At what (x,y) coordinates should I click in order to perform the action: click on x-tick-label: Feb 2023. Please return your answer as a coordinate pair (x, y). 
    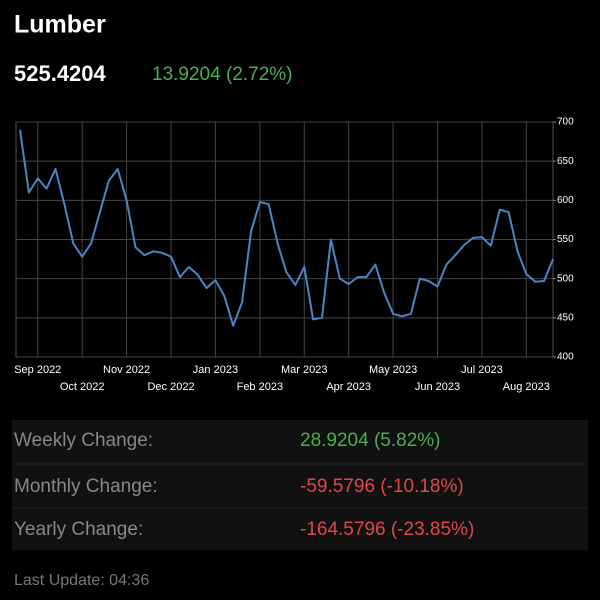
    Looking at the image, I should click on (260, 387).